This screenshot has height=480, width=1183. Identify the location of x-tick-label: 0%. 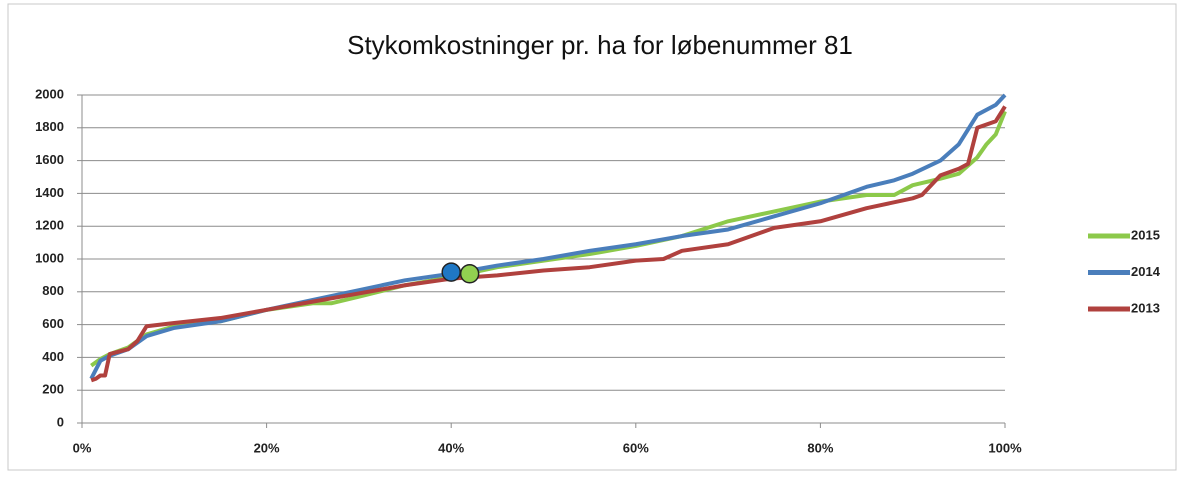
(82, 447).